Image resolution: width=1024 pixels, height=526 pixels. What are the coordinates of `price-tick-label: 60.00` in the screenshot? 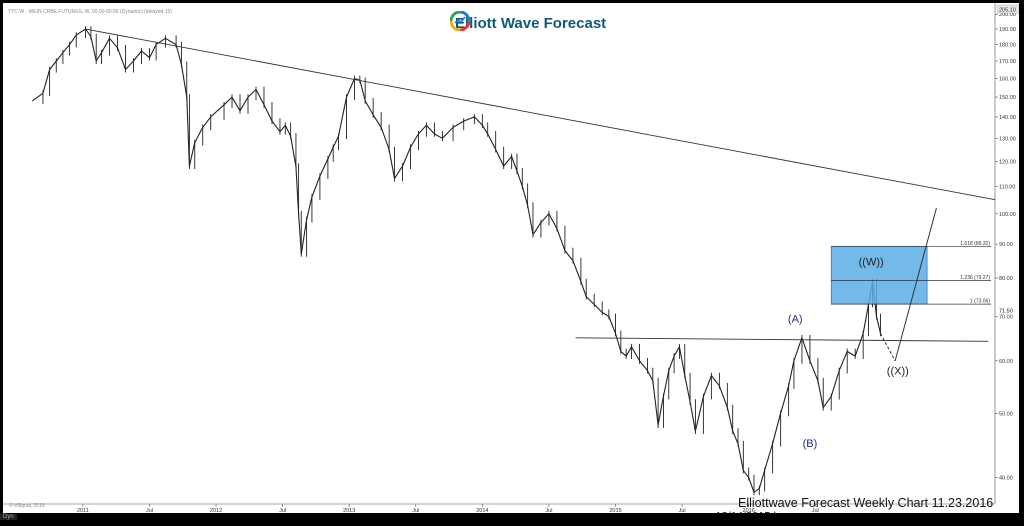 It's located at (1006, 362).